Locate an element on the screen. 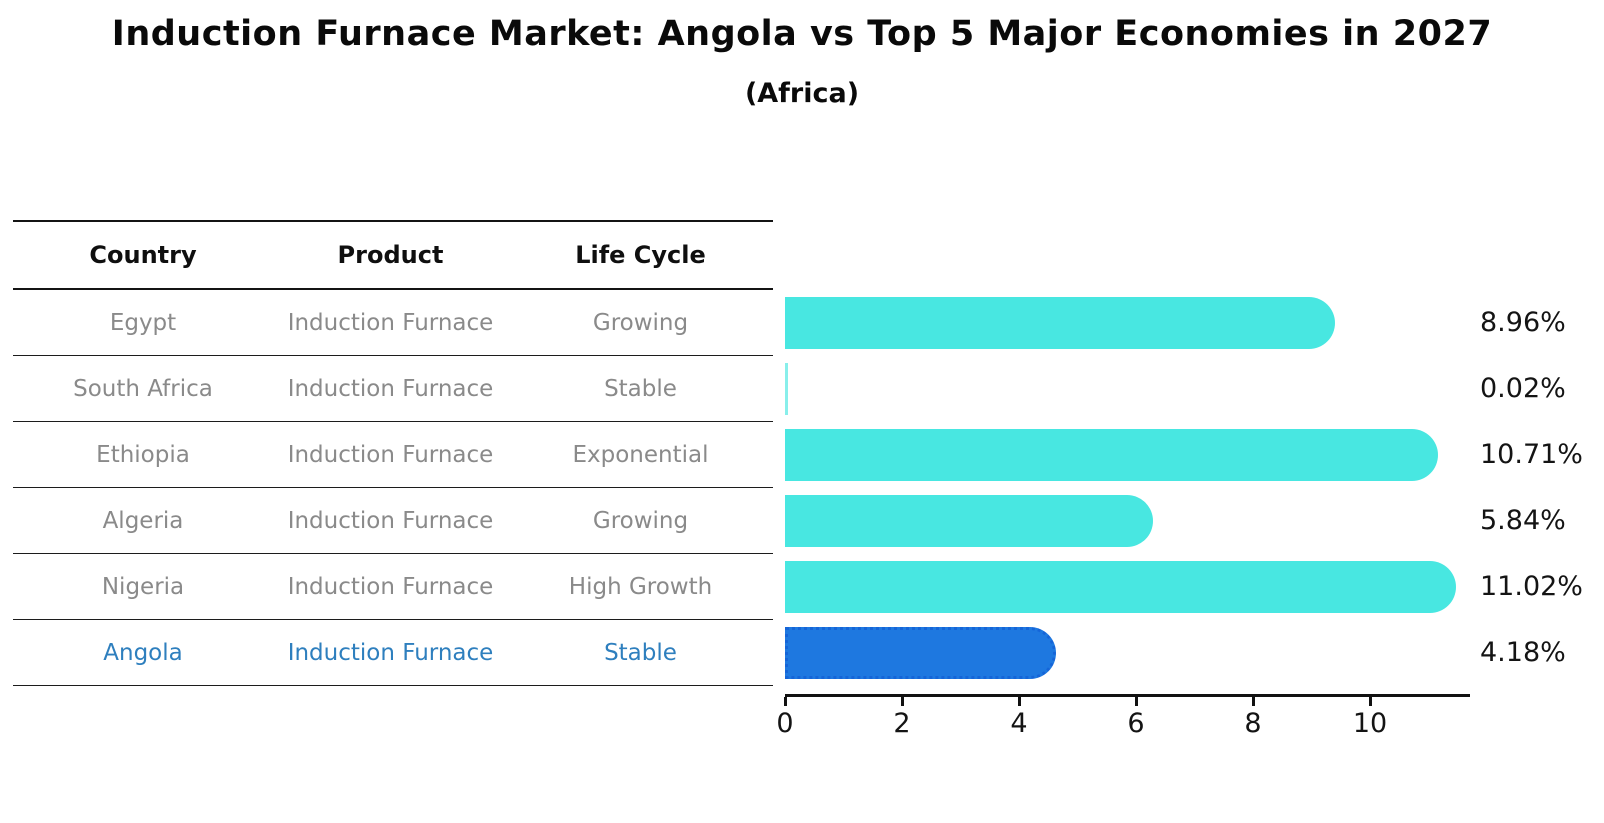  cell-country: Algeria is located at coordinates (143, 520).